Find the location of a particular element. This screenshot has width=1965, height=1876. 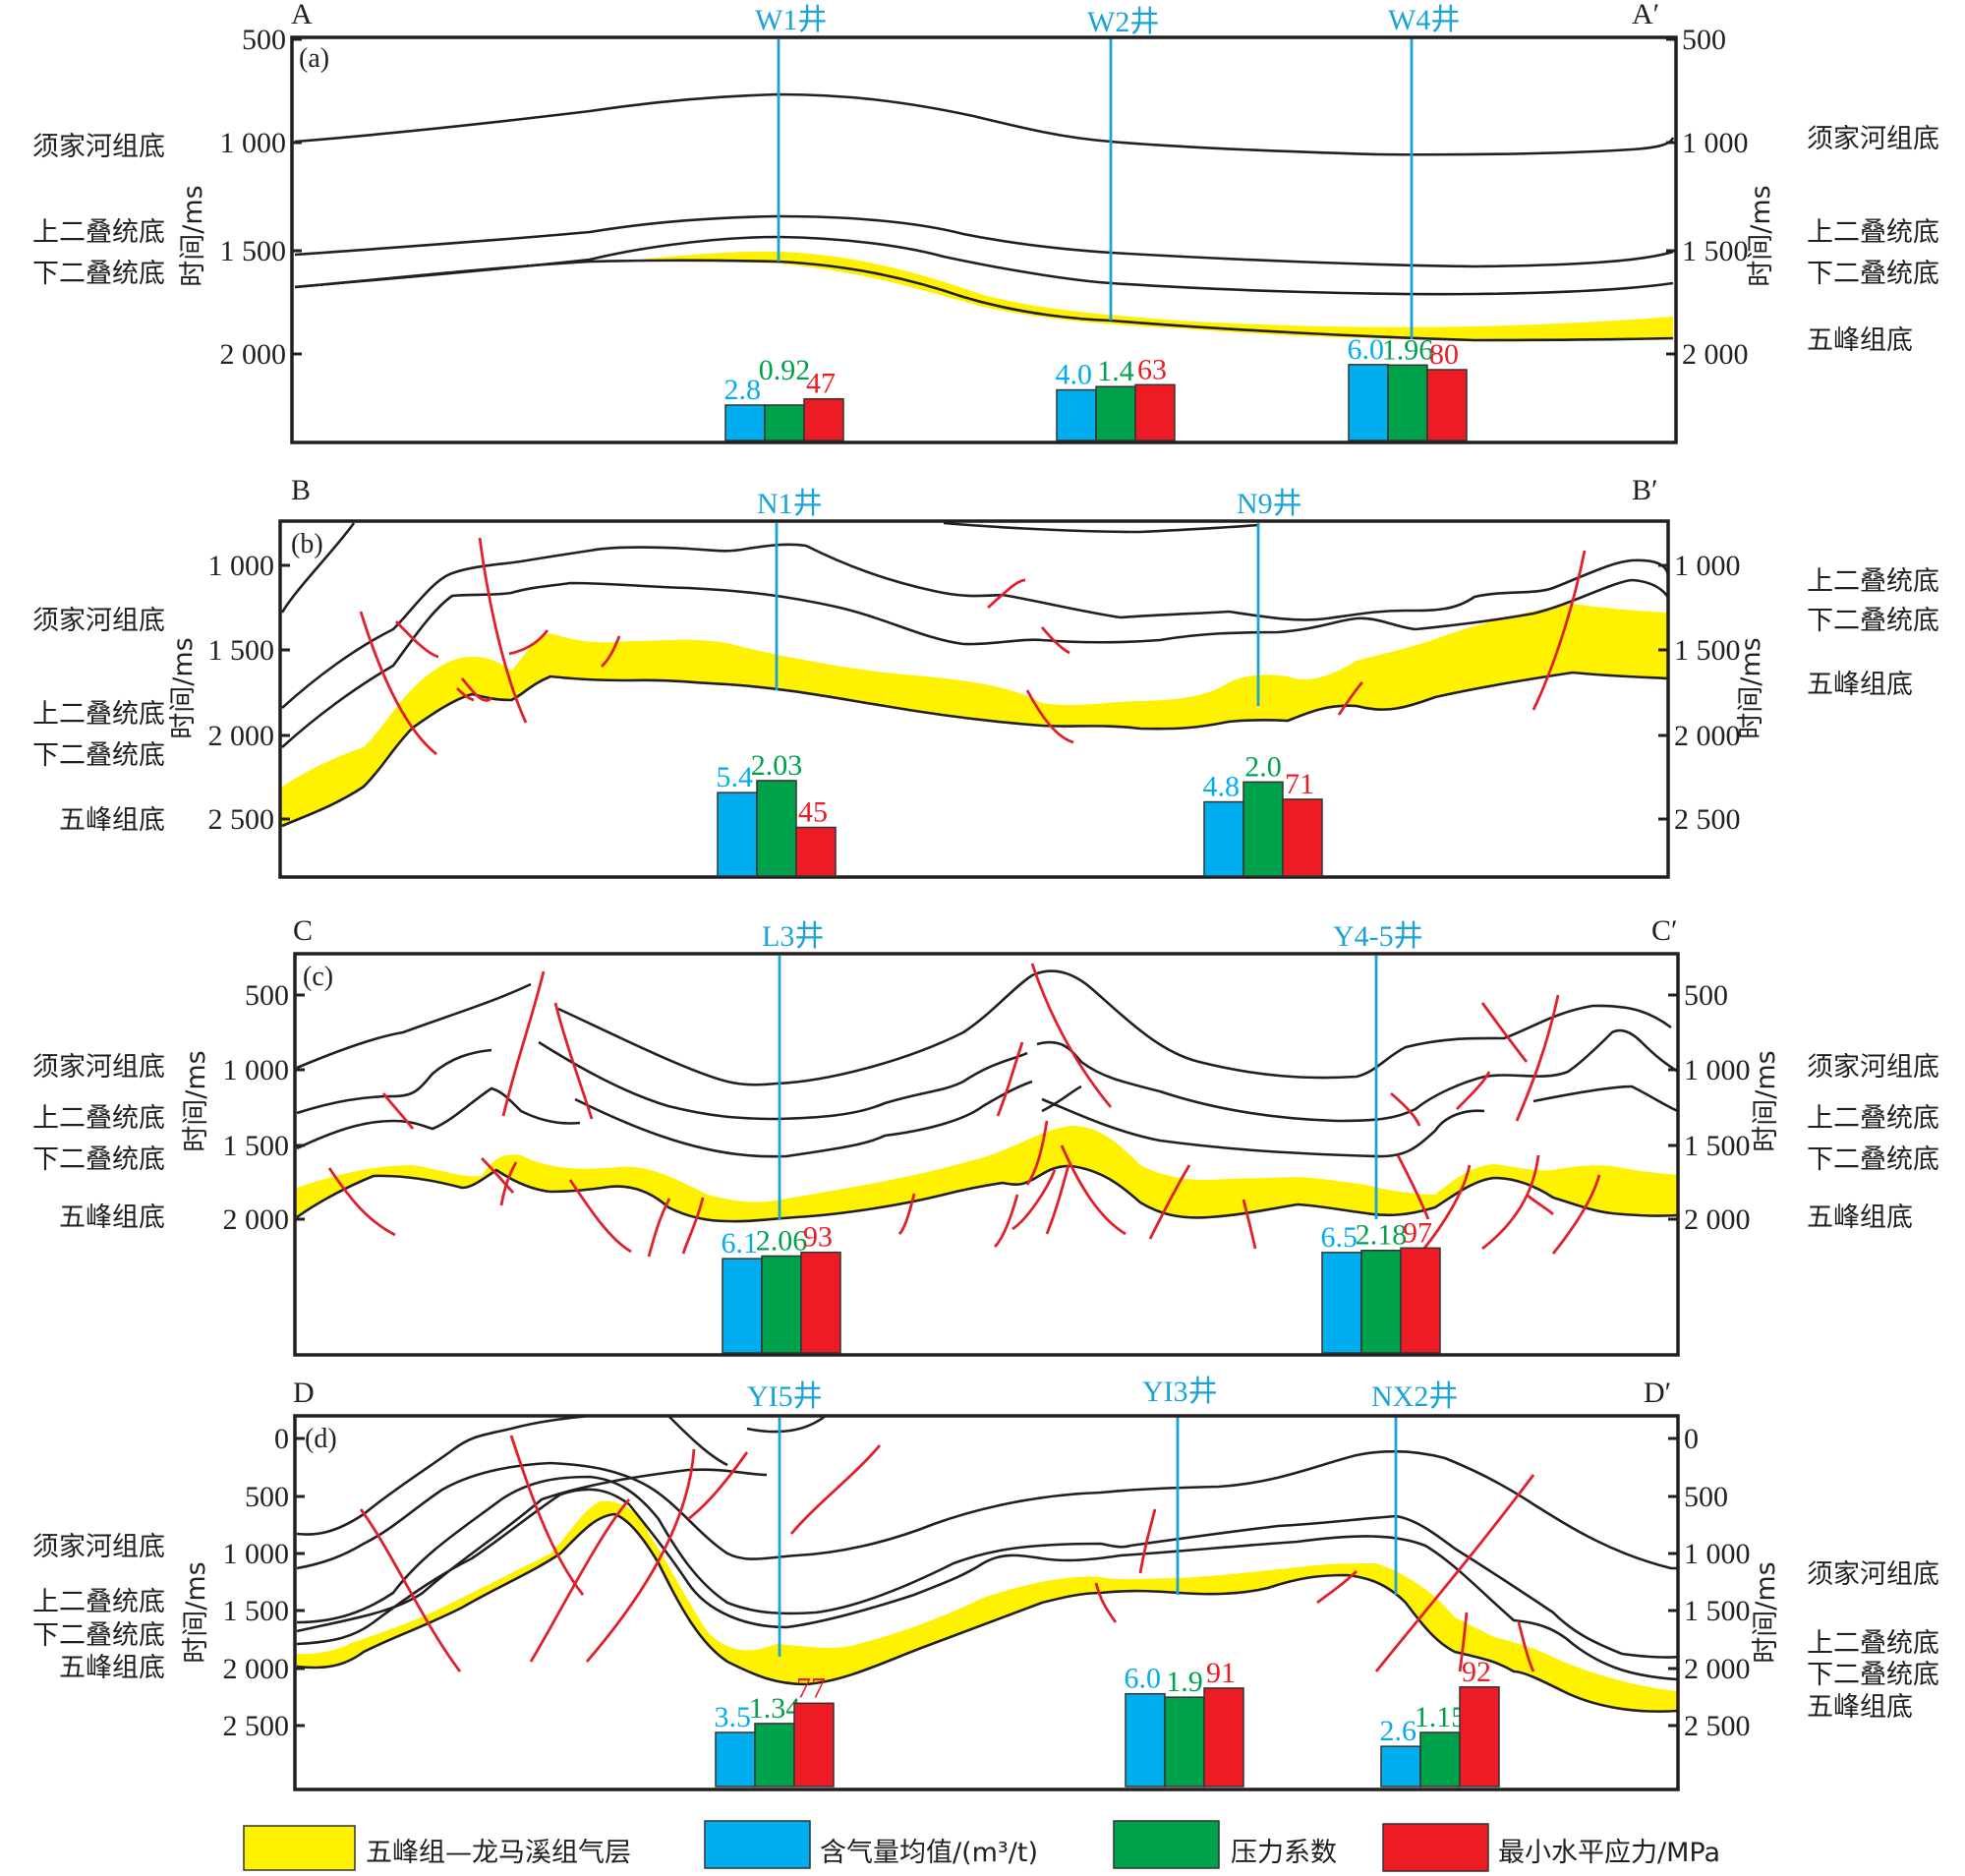

value-label-min-horizontal-stress: 77 is located at coordinates (811, 1687).